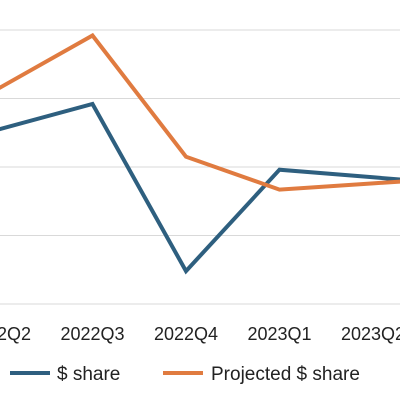 This screenshot has width=400, height=405. Describe the element at coordinates (279, 334) in the screenshot. I see `x-tick-label: 2023Q1` at that location.